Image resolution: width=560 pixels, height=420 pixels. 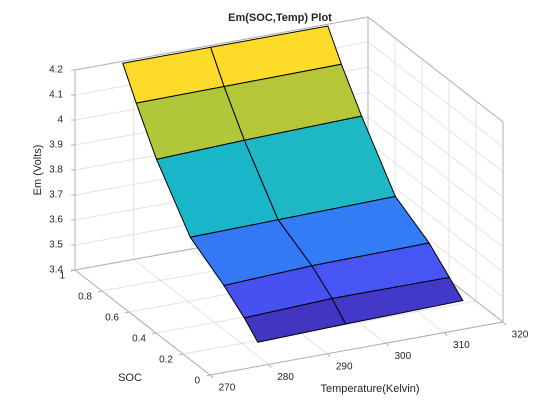 I want to click on y-tick-label: 1, so click(x=62, y=276).